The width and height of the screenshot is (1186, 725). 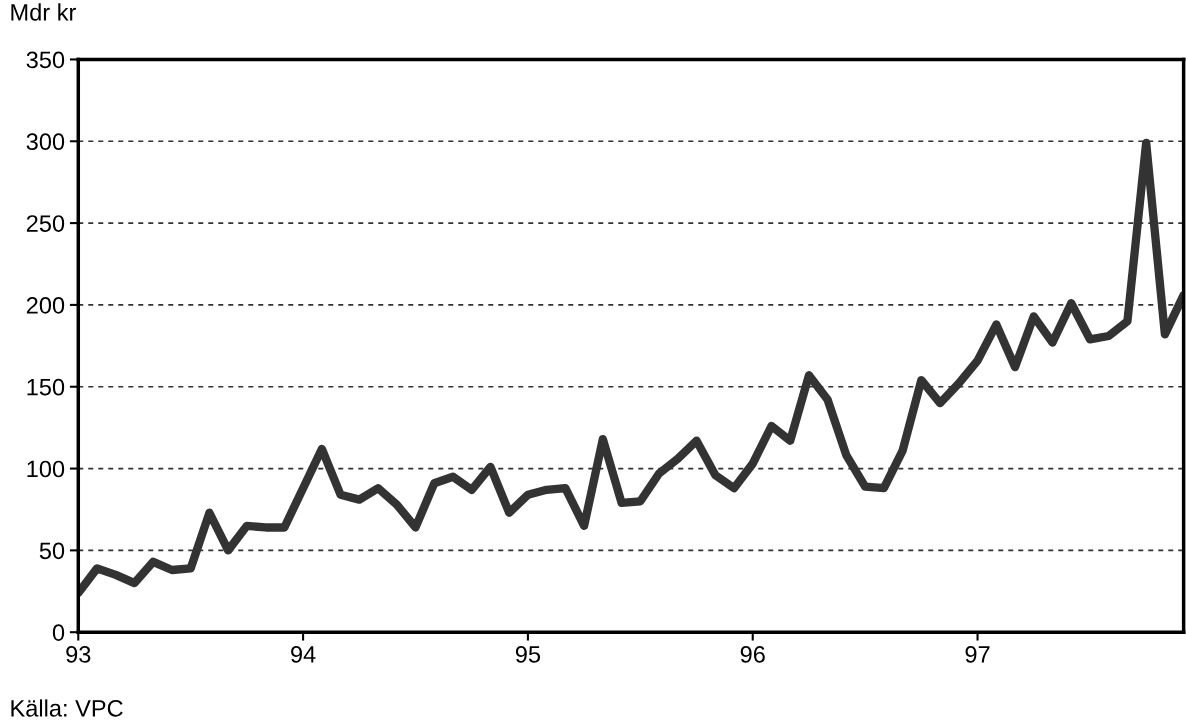 What do you see at coordinates (752, 654) in the screenshot?
I see `x-tick-label: 96` at bounding box center [752, 654].